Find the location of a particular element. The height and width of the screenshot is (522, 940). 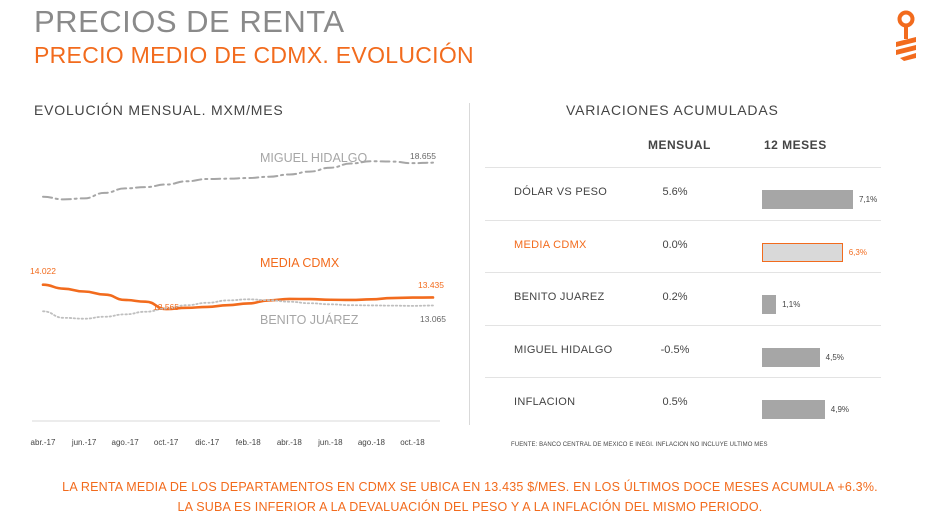

x-tick-label: jun.-18 is located at coordinates (330, 442).